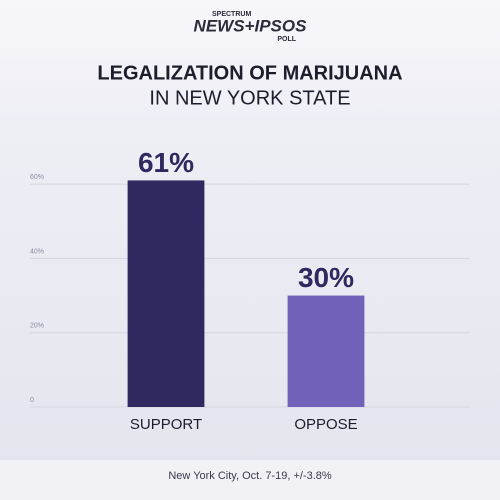 This screenshot has width=500, height=500. What do you see at coordinates (325, 424) in the screenshot?
I see `x-tick-label: OPPOSE` at bounding box center [325, 424].